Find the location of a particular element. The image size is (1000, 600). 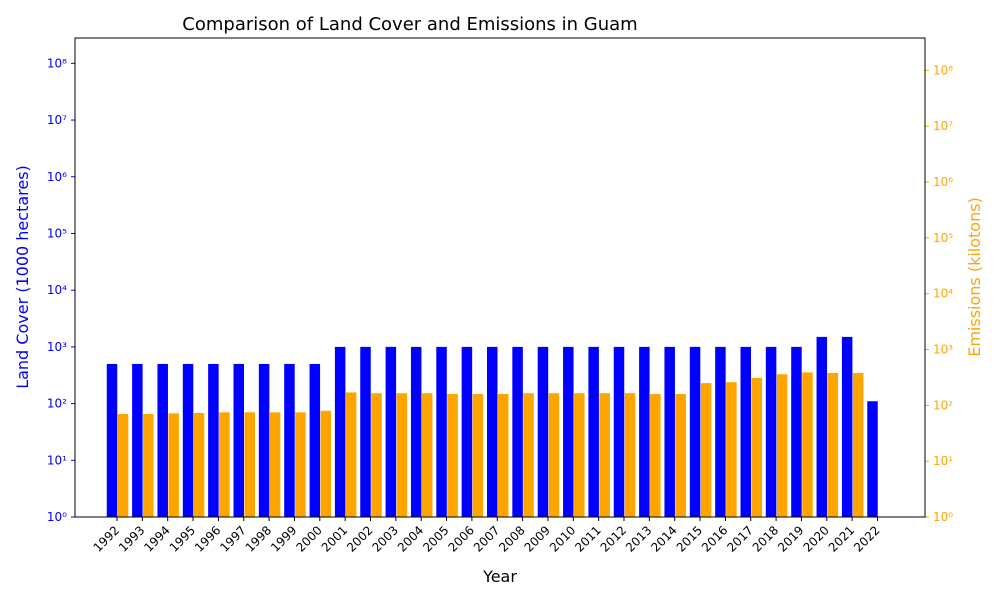

x-tick-label: 1998 is located at coordinates (258, 538).